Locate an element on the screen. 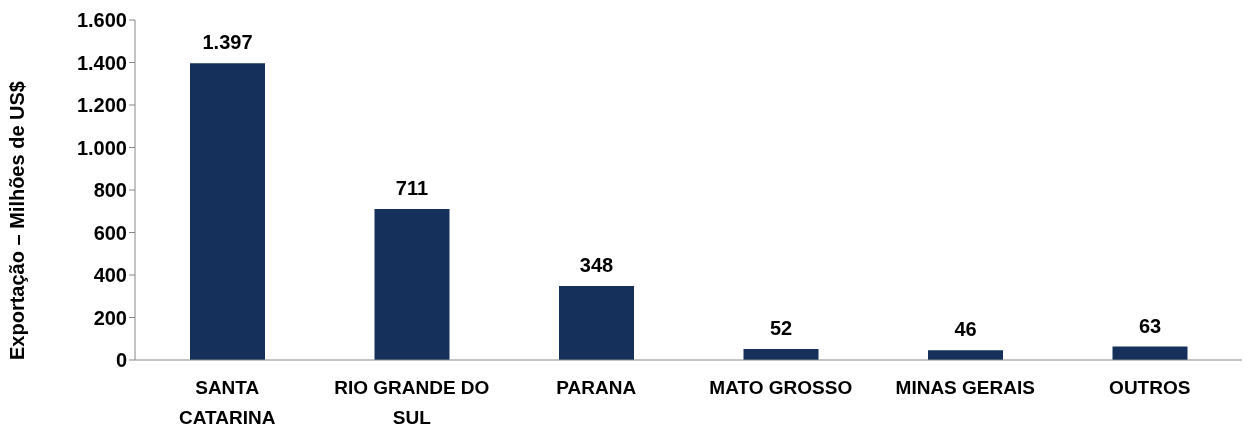 The height and width of the screenshot is (440, 1260). y-tick-label: 400 is located at coordinates (110, 275).